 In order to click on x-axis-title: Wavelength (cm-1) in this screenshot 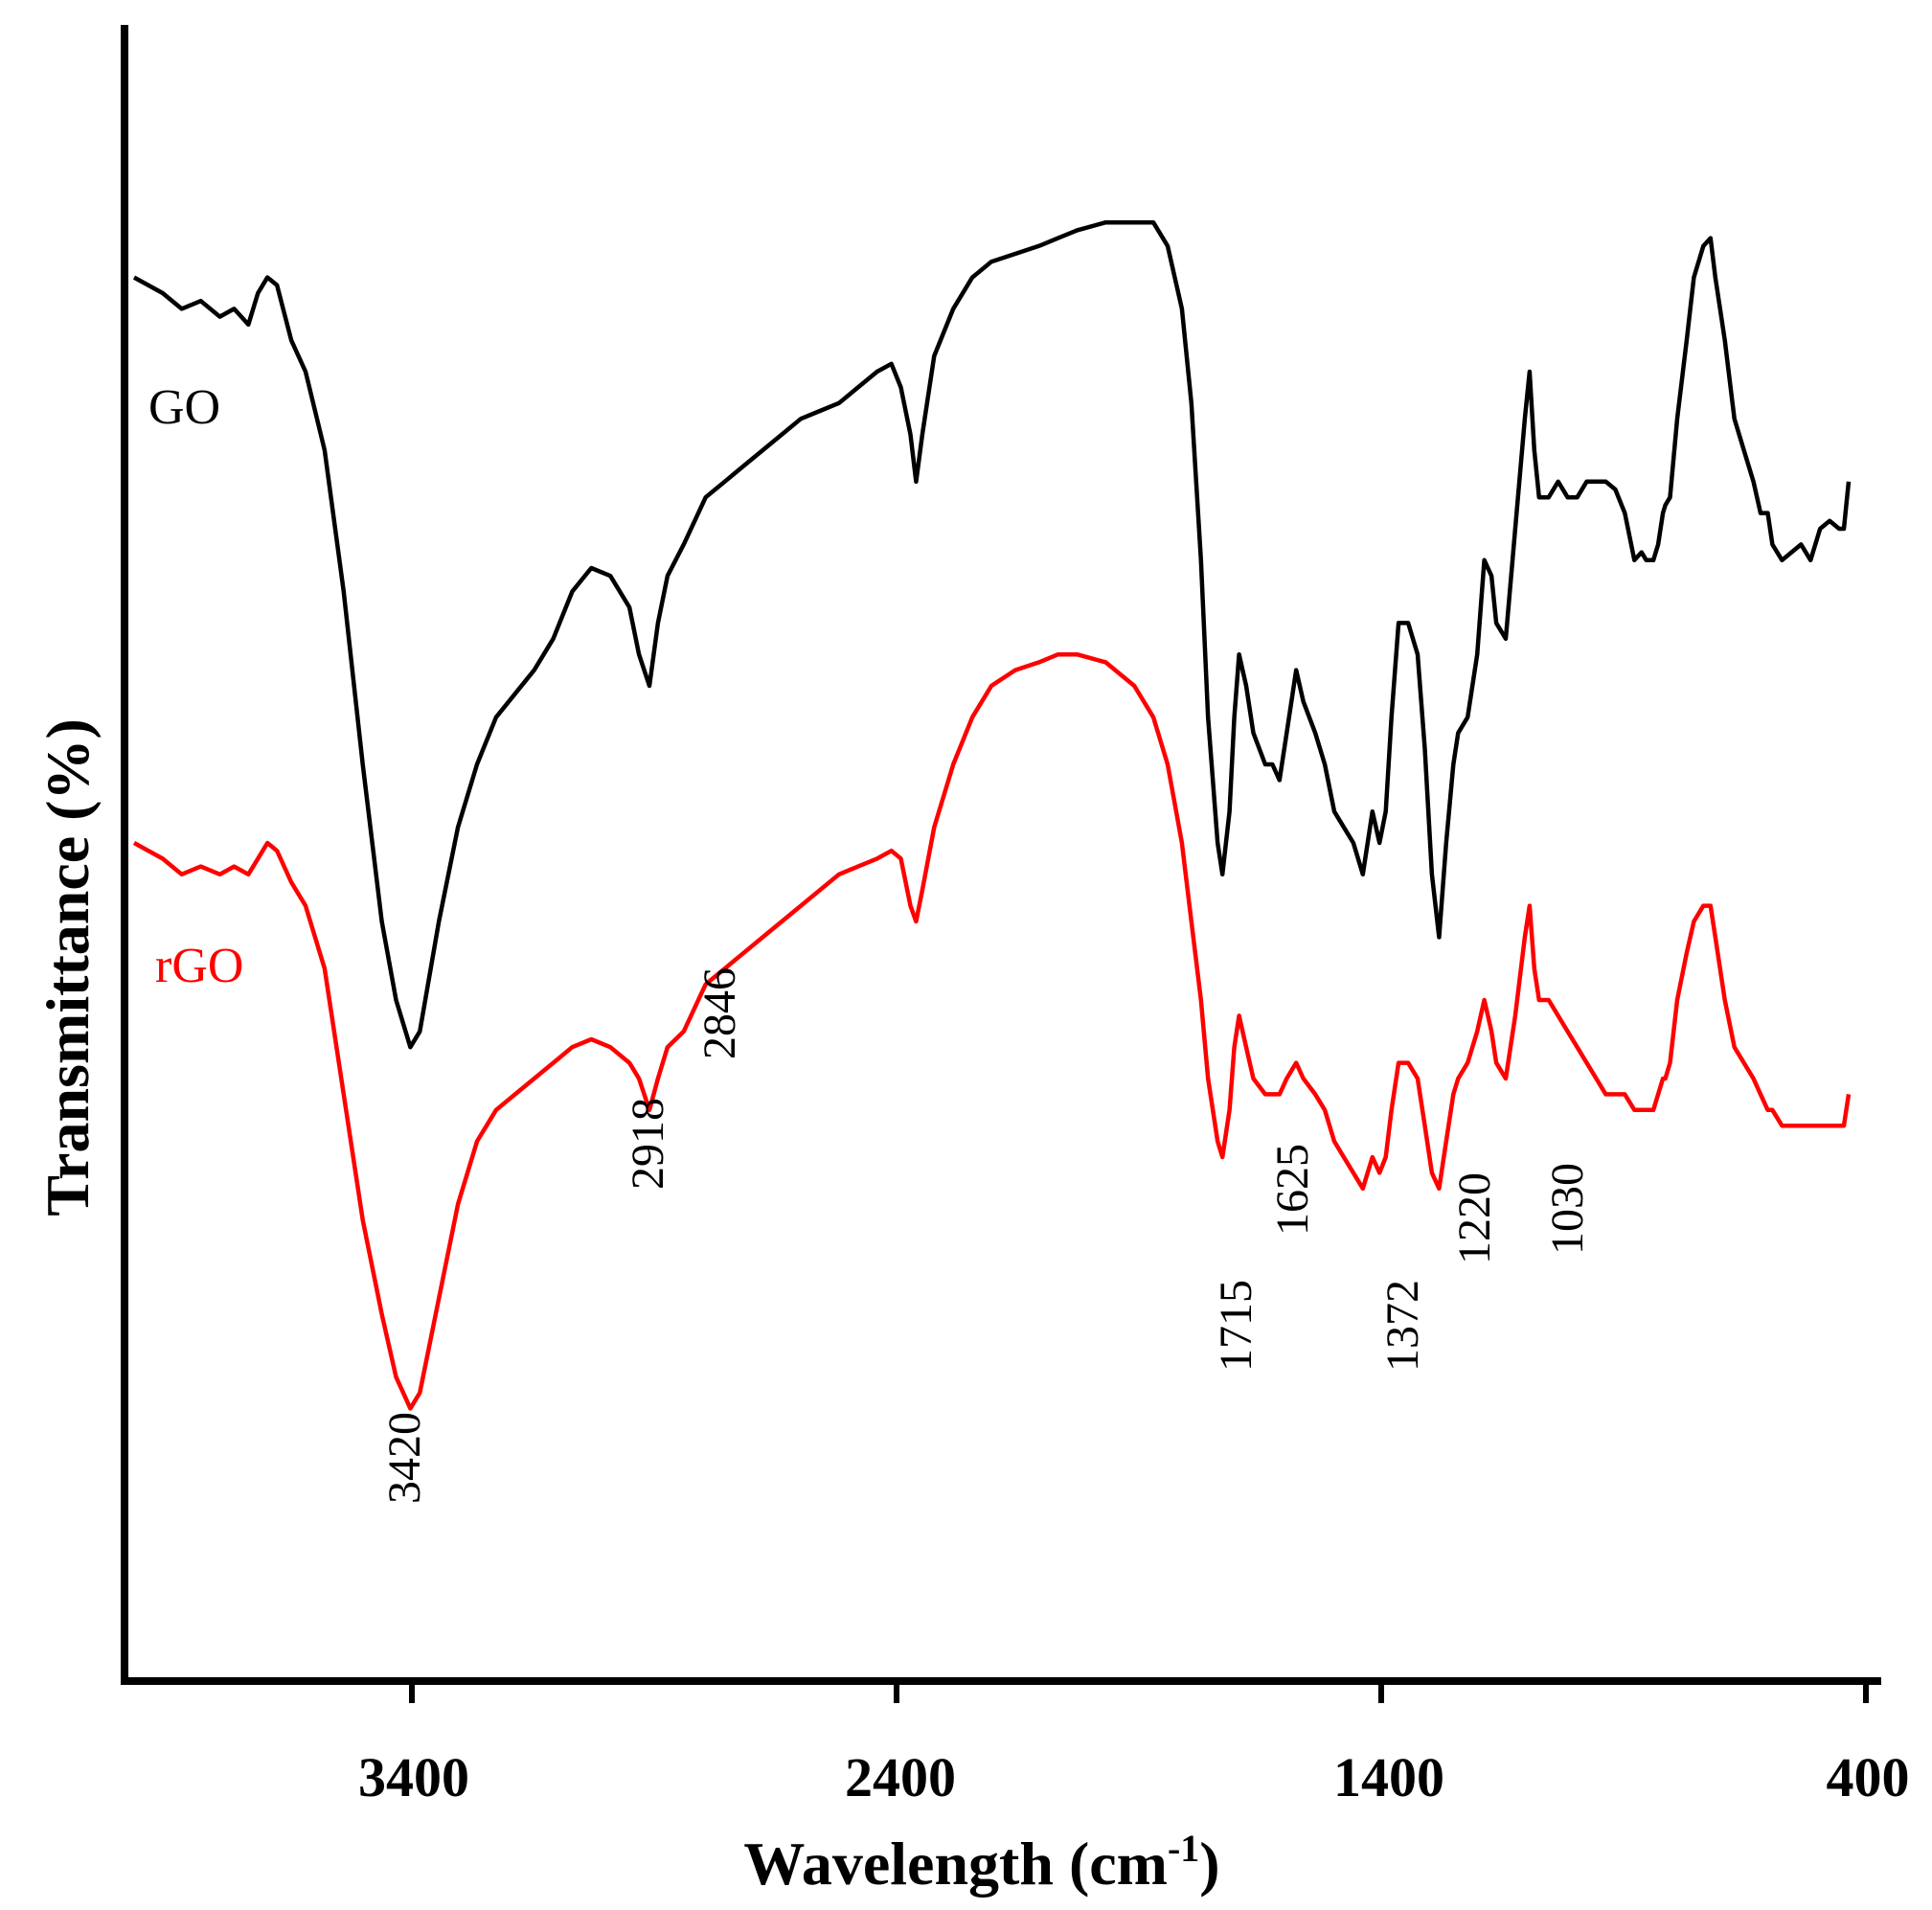, I will do `click(981, 1862)`.